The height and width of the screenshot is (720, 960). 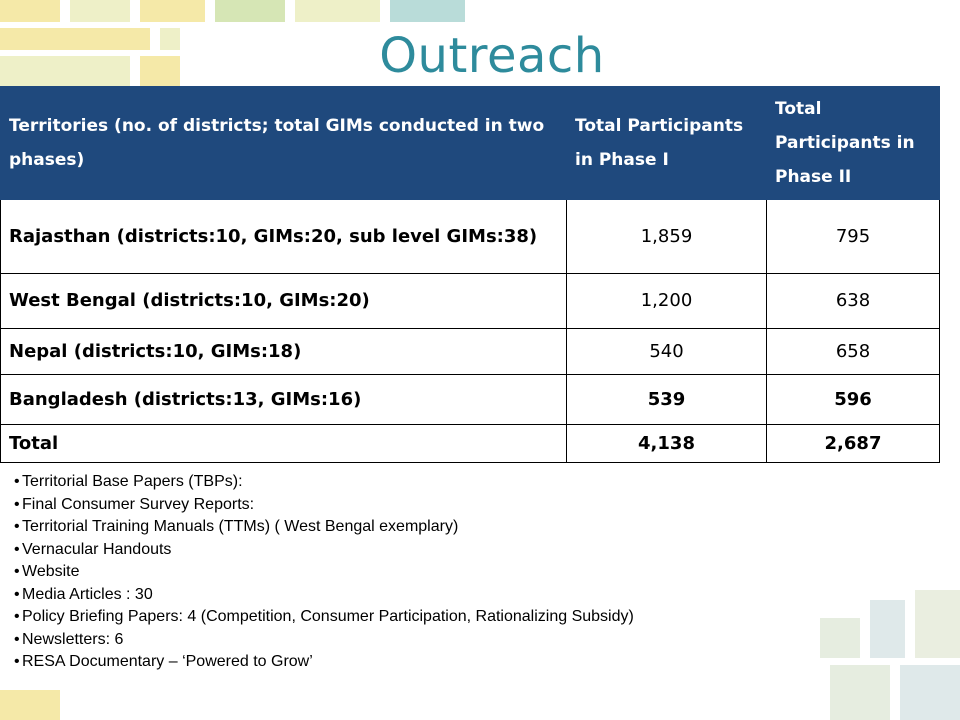 I want to click on phase2-total-cell: 2,687, so click(x=853, y=443).